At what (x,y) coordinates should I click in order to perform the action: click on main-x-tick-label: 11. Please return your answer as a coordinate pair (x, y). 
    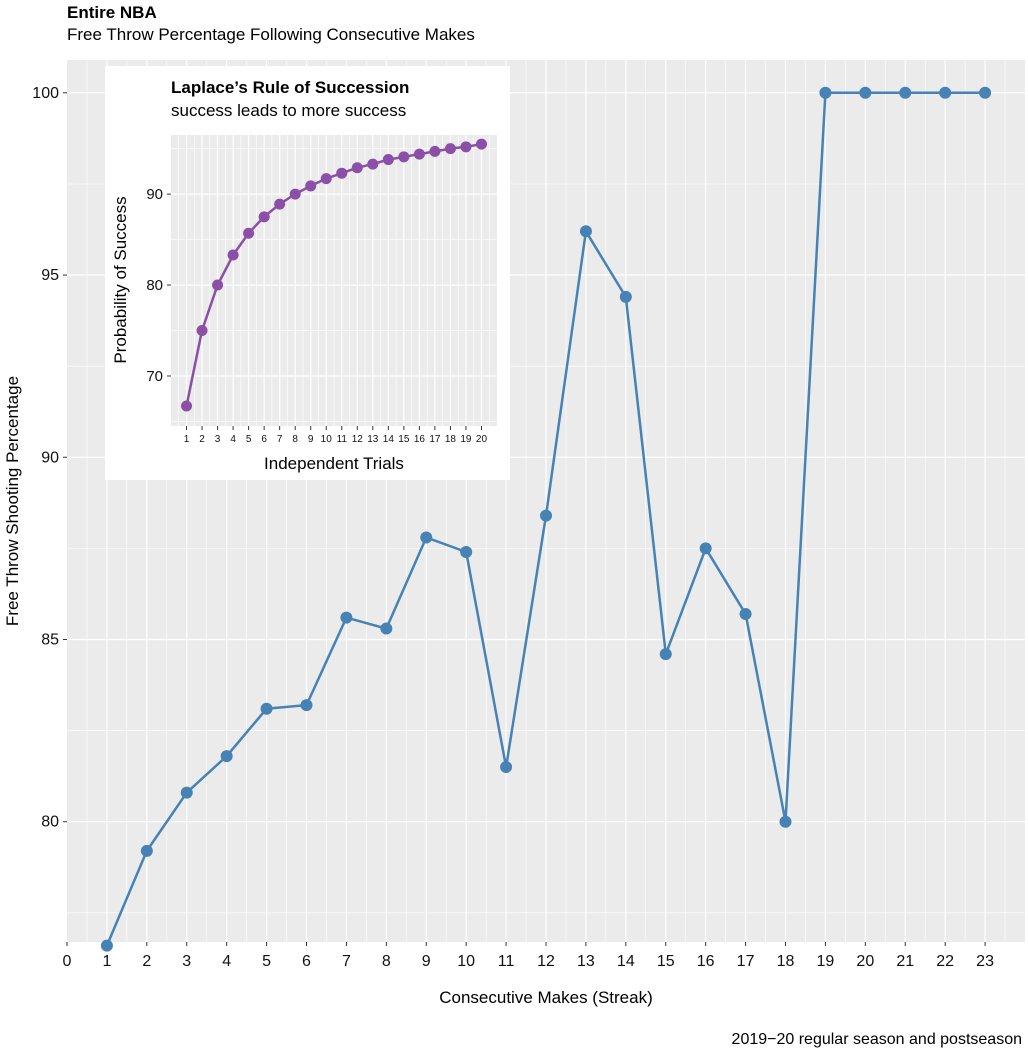
    Looking at the image, I should click on (506, 961).